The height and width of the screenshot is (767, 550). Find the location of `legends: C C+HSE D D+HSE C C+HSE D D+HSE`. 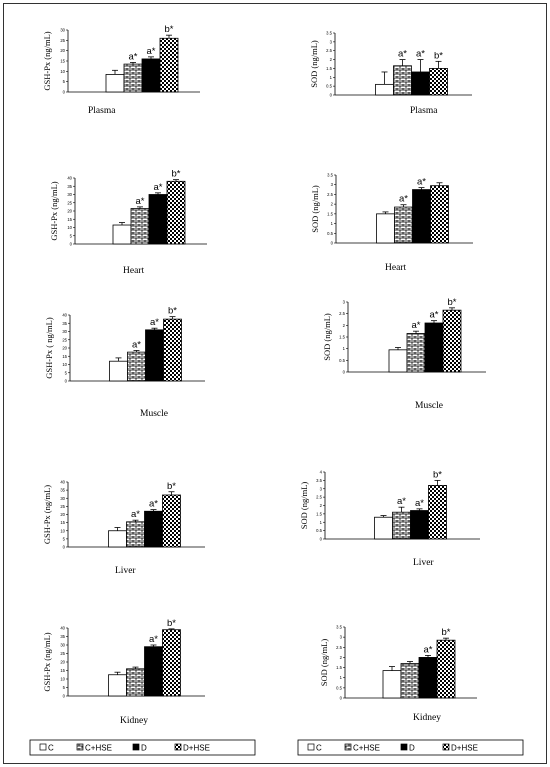

legends: C C+HSE D D+HSE C C+HSE D D+HSE is located at coordinates (276, 747).